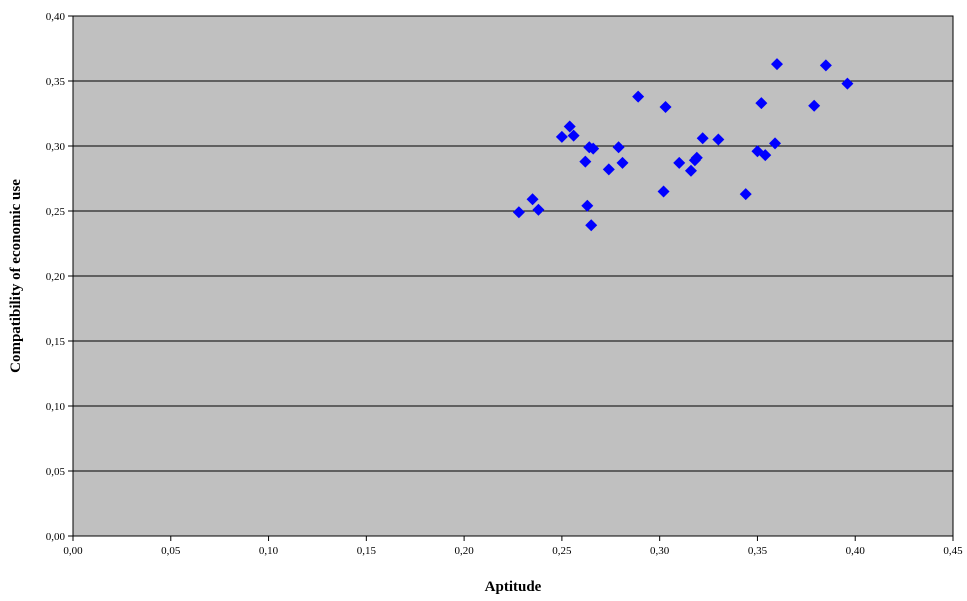 This screenshot has height=601, width=967. What do you see at coordinates (56, 212) in the screenshot?
I see `y-tick-label: 0,25` at bounding box center [56, 212].